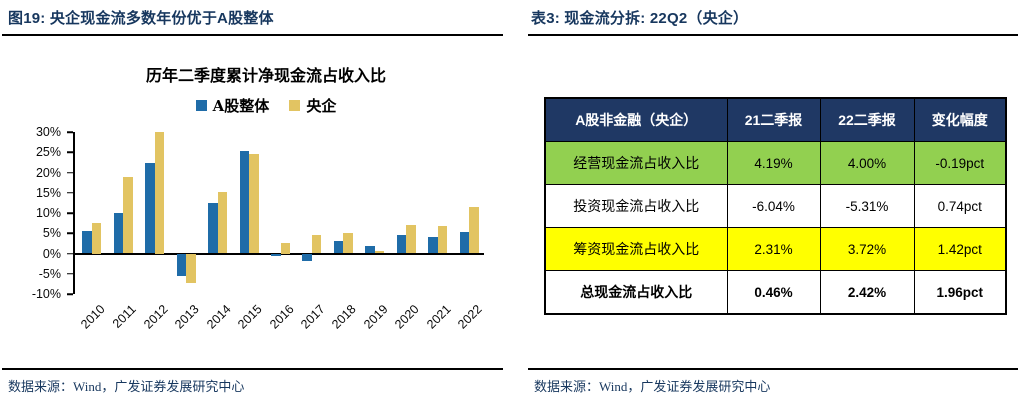  Describe the element at coordinates (316, 244) in the screenshot. I see `bar-央企-2017` at that location.